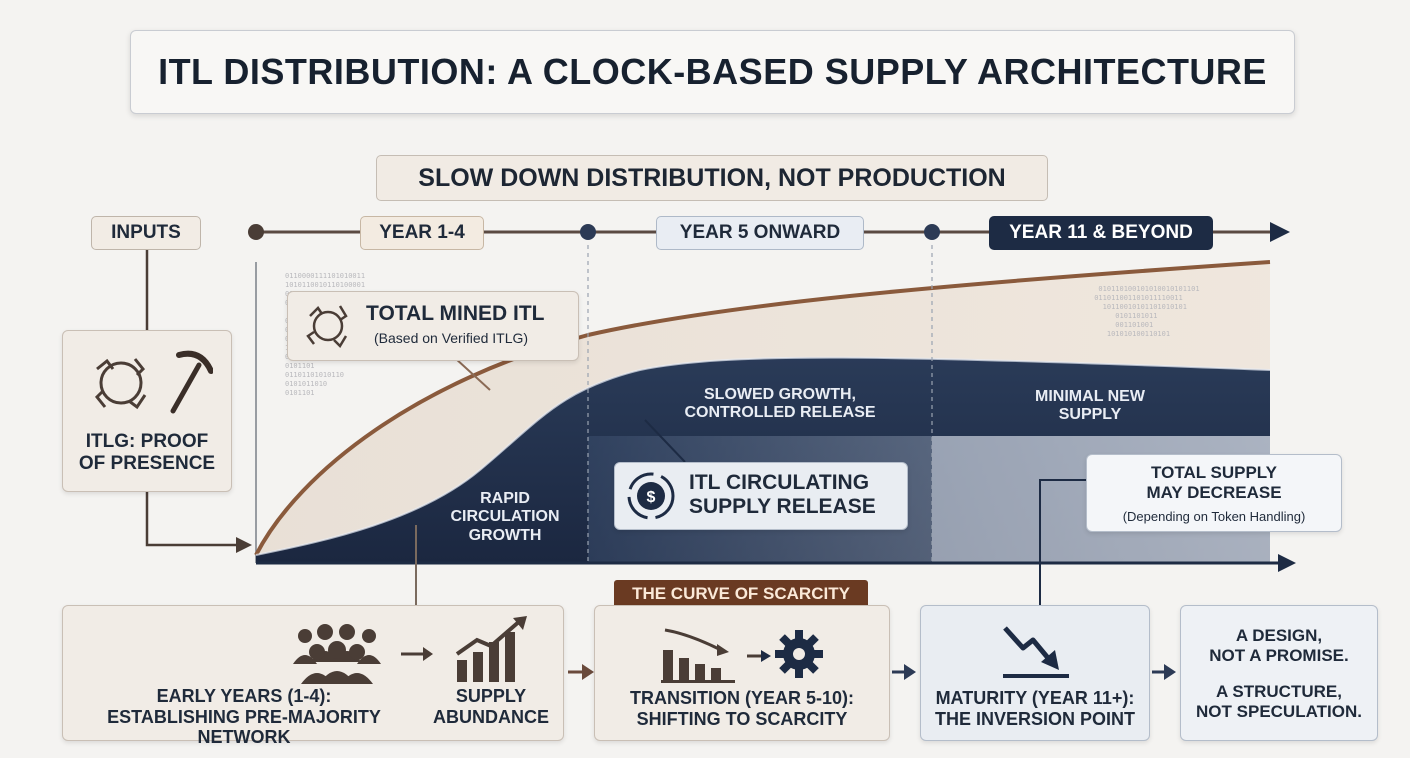 This screenshot has height=758, width=1410. I want to click on subtitle: SLOW DOWN DISTRIBUTION, NOT PRODUCTION, so click(712, 177).